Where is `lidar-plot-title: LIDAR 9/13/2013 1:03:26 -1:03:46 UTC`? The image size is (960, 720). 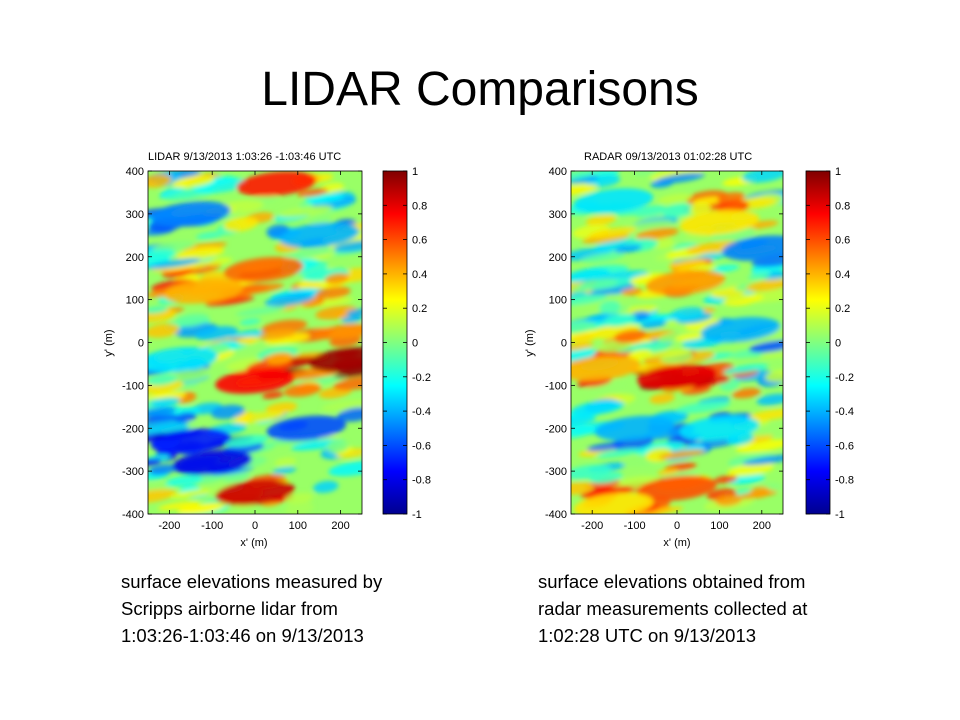 lidar-plot-title: LIDAR 9/13/2013 1:03:26 -1:03:46 UTC is located at coordinates (244, 157).